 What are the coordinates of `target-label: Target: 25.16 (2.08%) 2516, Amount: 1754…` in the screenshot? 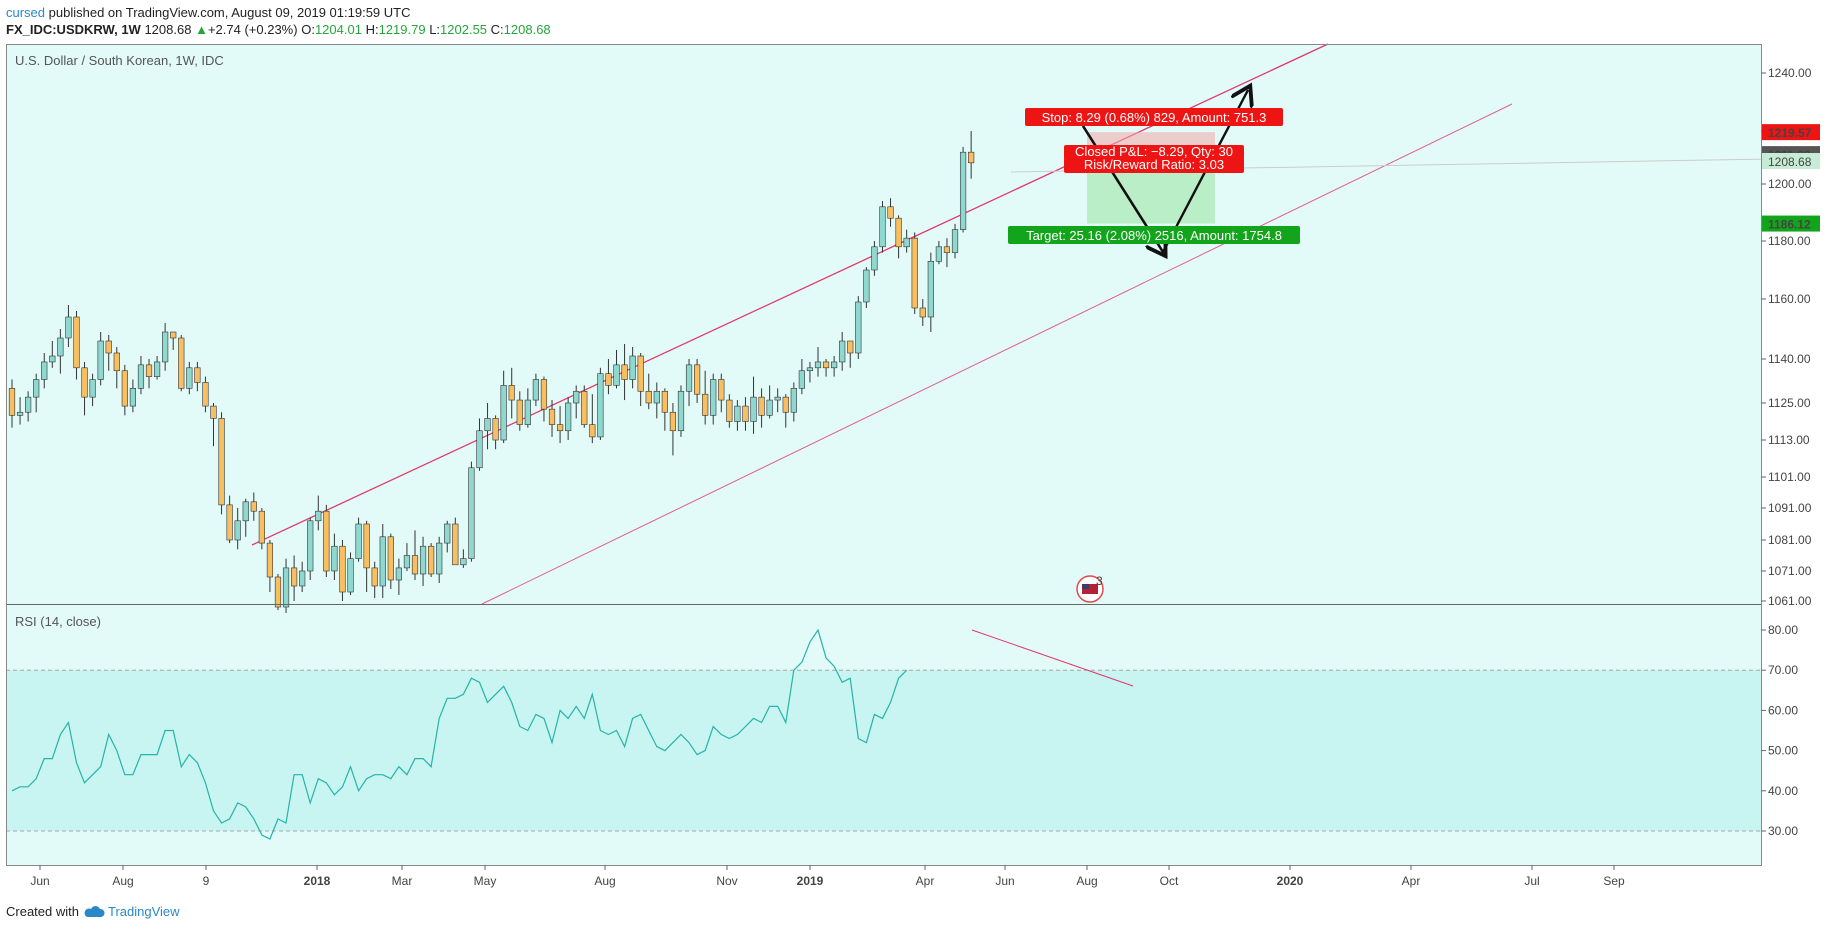 It's located at (1154, 235).